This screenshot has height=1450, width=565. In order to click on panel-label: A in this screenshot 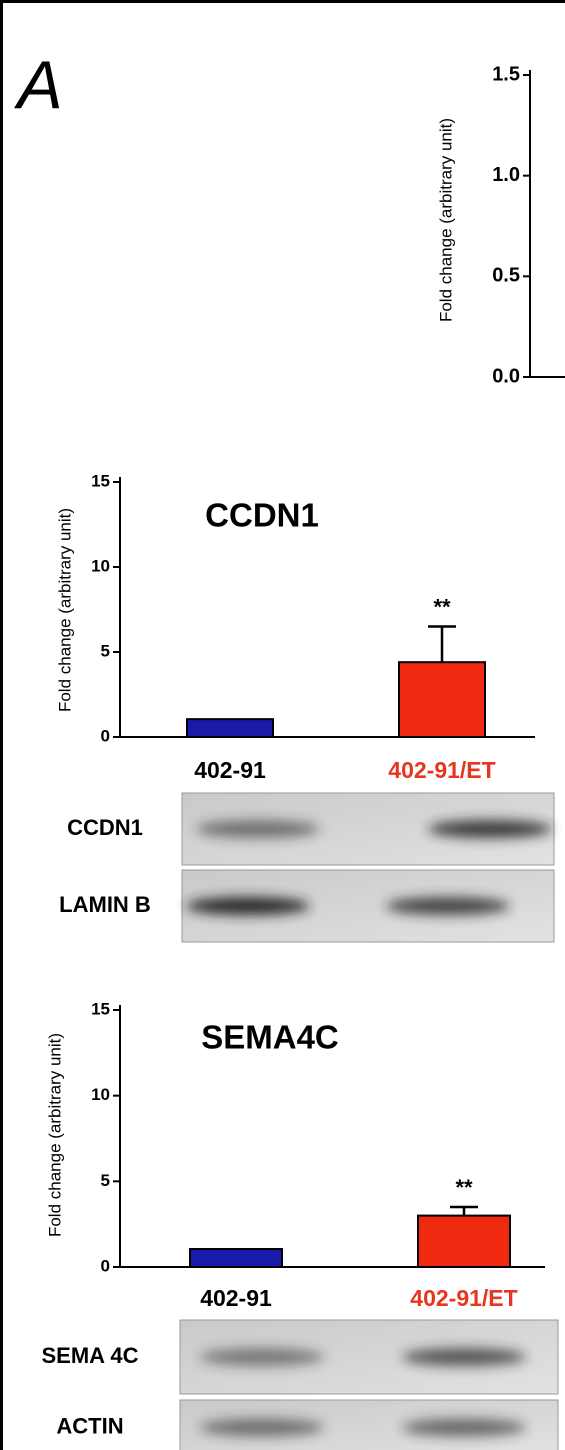, I will do `click(37, 85)`.